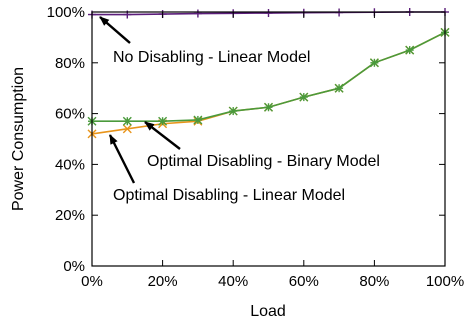 This screenshot has width=469, height=322. What do you see at coordinates (163, 281) in the screenshot?
I see `x-tick-label: 20%` at bounding box center [163, 281].